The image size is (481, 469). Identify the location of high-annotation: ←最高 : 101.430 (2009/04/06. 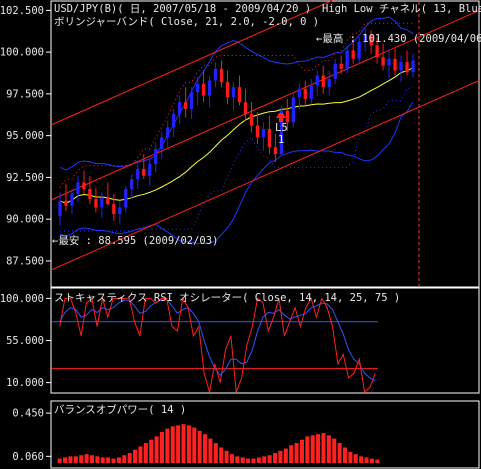
(398, 38).